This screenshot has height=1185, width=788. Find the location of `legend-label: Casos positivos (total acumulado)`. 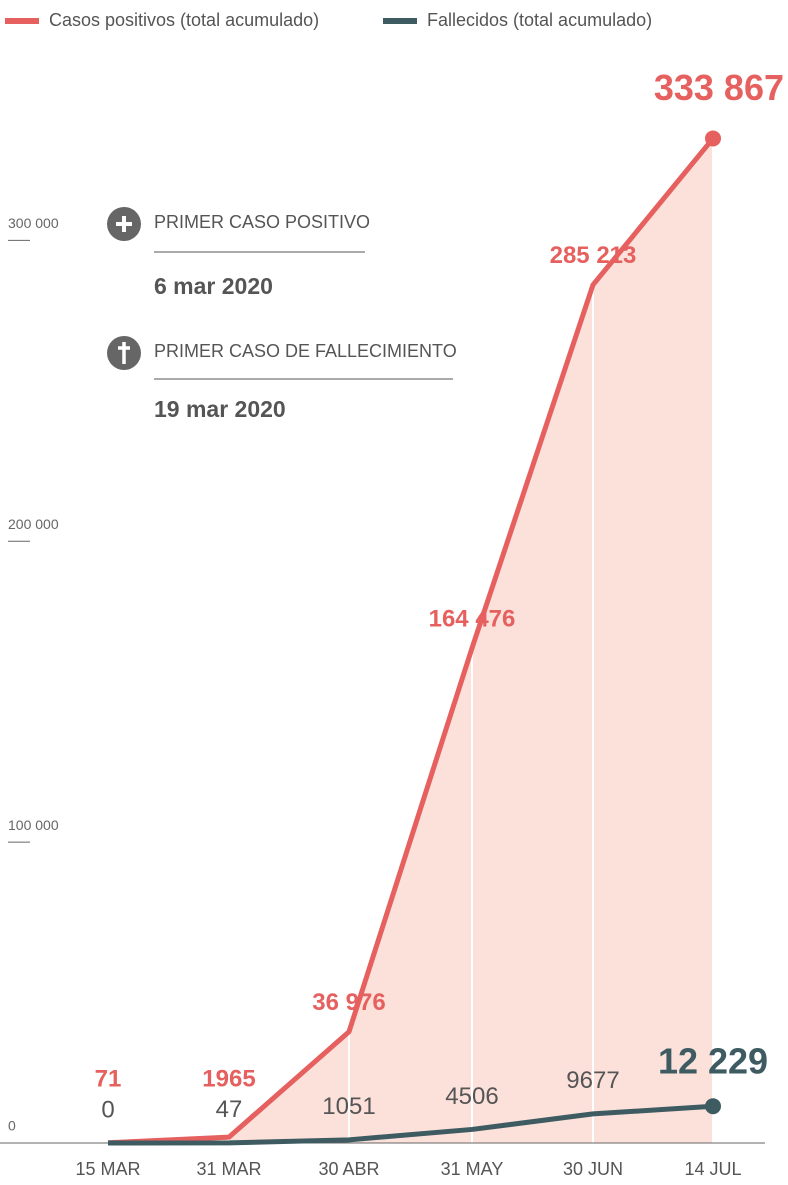

legend-label: Casos positivos (total acumulado) is located at coordinates (184, 20).